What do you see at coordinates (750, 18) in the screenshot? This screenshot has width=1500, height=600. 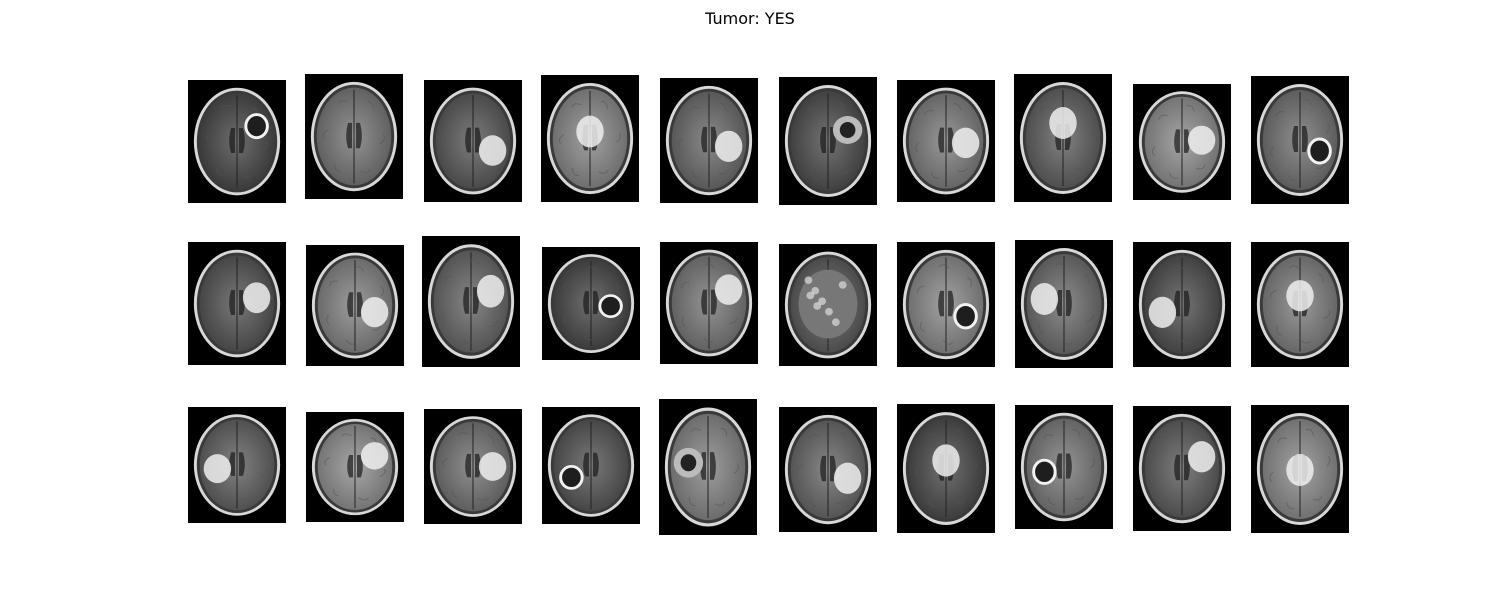 I see `figure-title: Tumor: YES` at bounding box center [750, 18].